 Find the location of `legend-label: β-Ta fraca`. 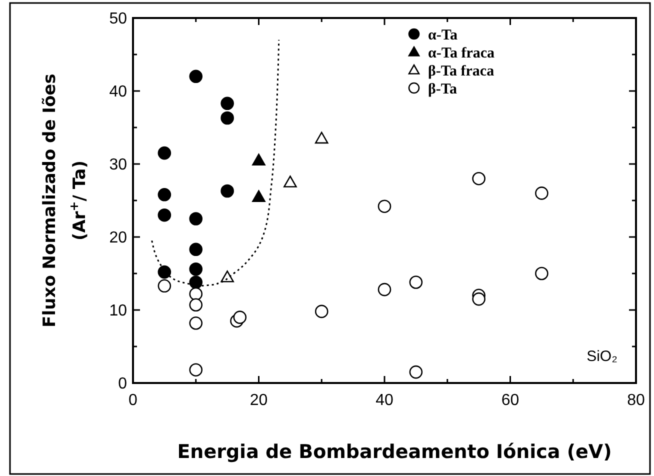

legend-label: β-Ta fraca is located at coordinates (461, 71).